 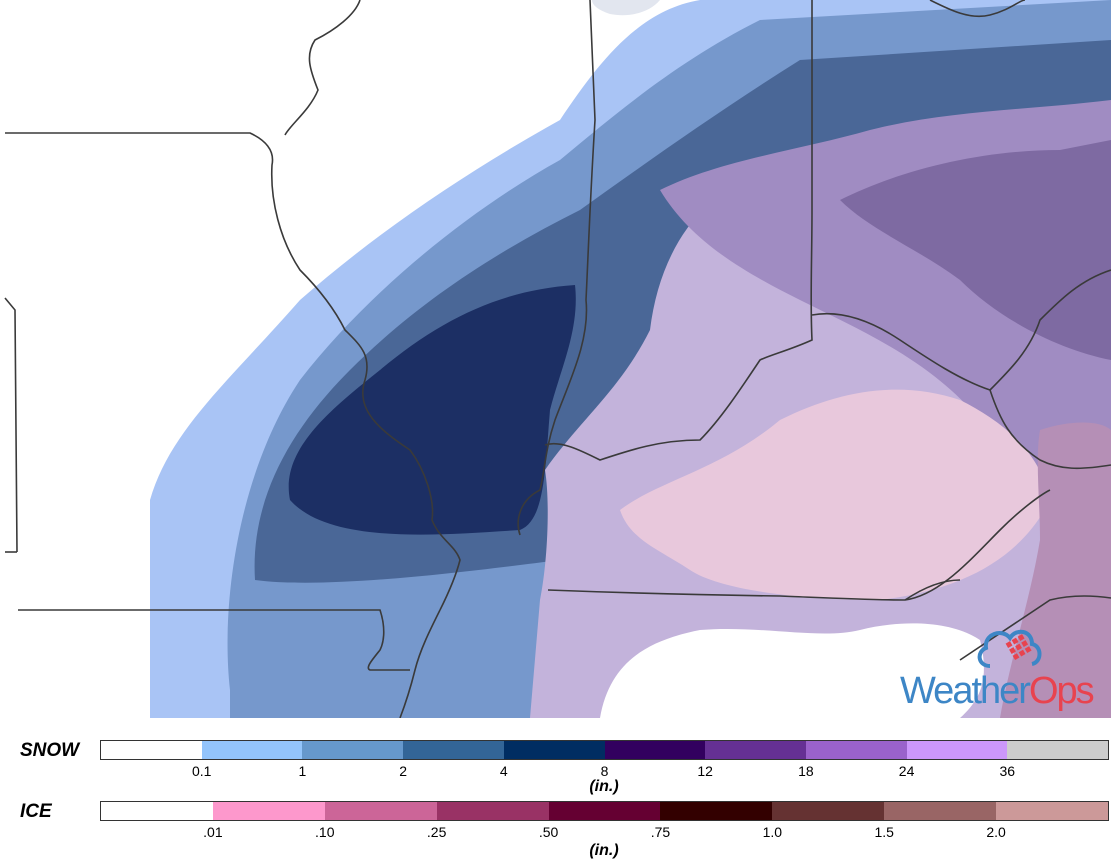 What do you see at coordinates (705, 771) in the screenshot?
I see `snow-tick-label: 12` at bounding box center [705, 771].